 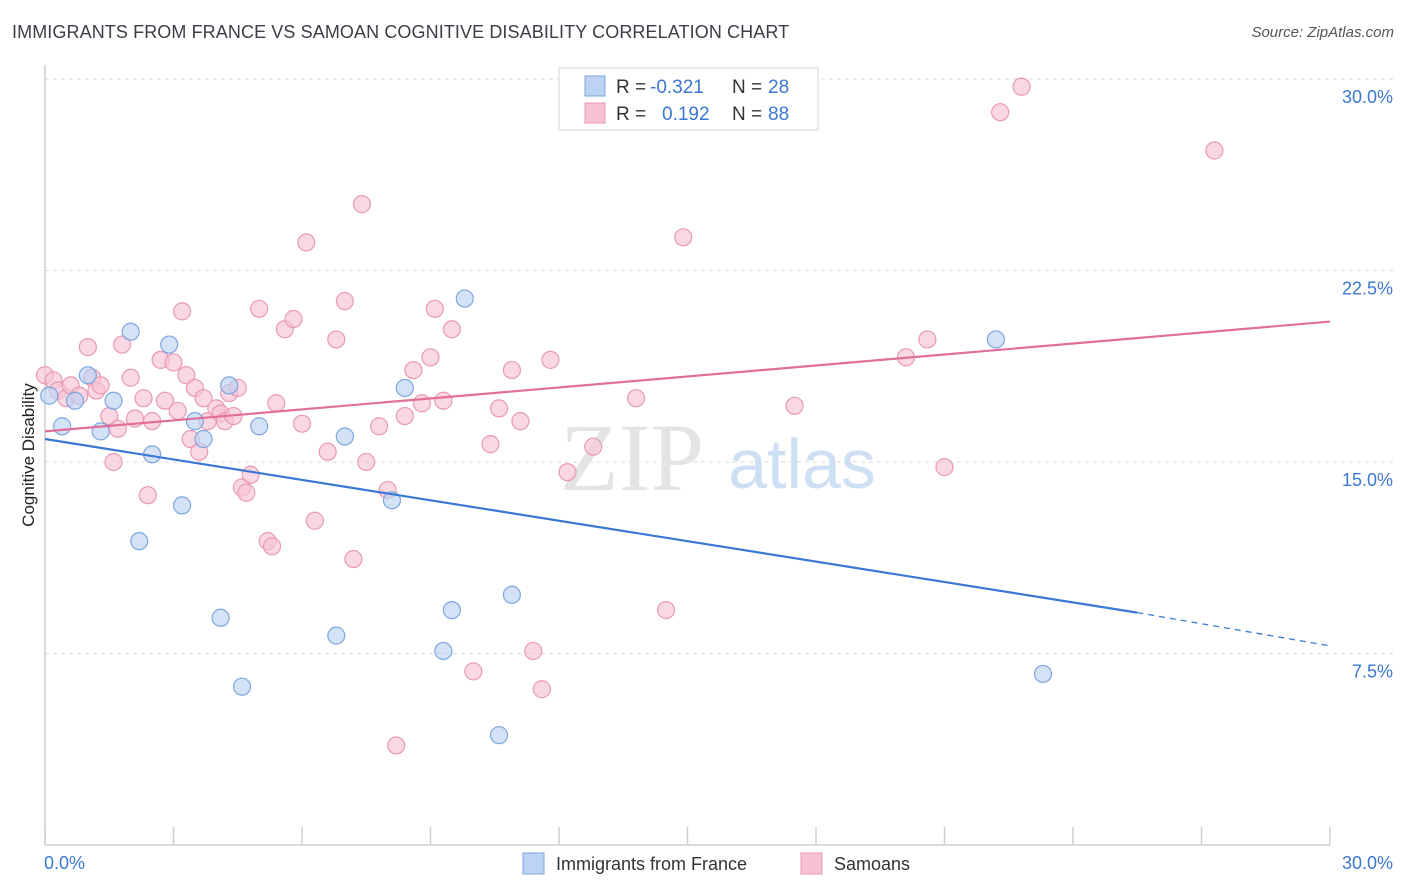 I want to click on legend-n-label-pink: N =, so click(x=747, y=114).